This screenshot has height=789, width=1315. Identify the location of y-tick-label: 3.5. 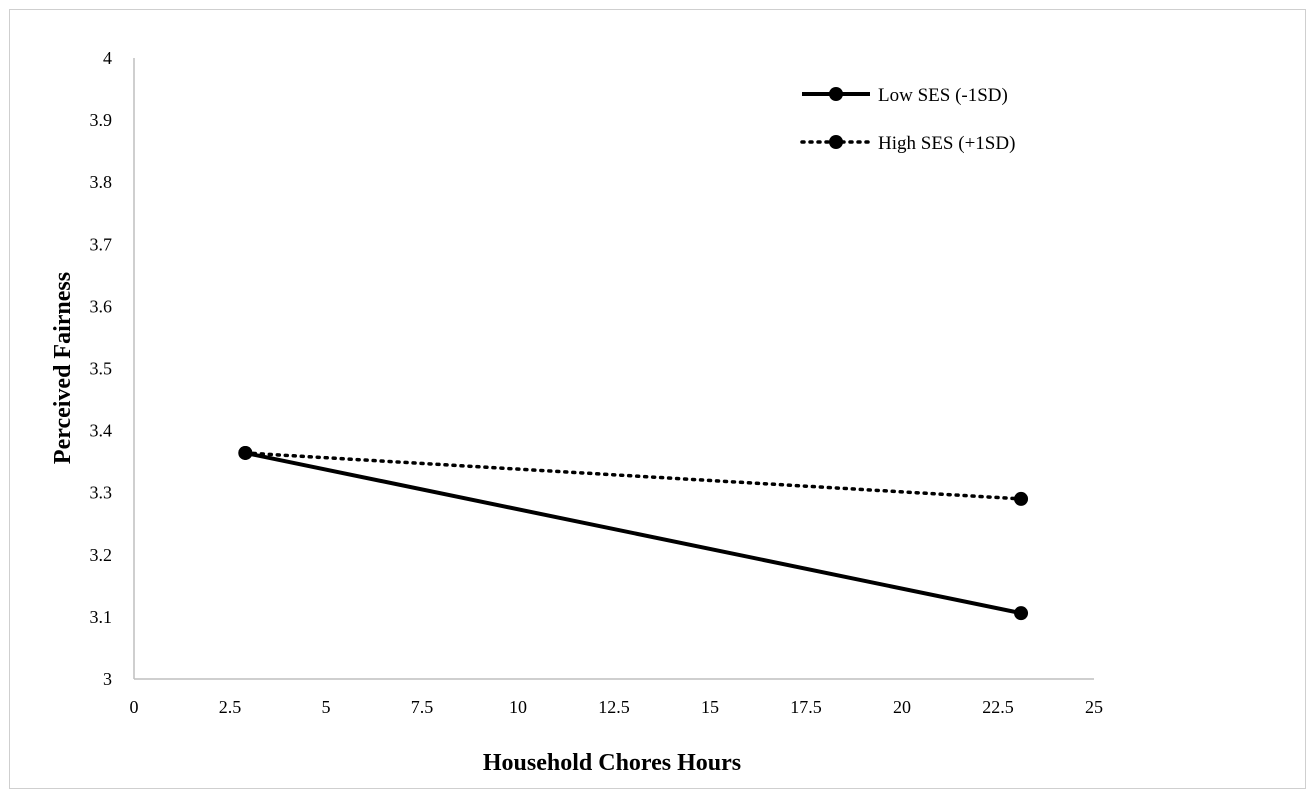
(101, 369).